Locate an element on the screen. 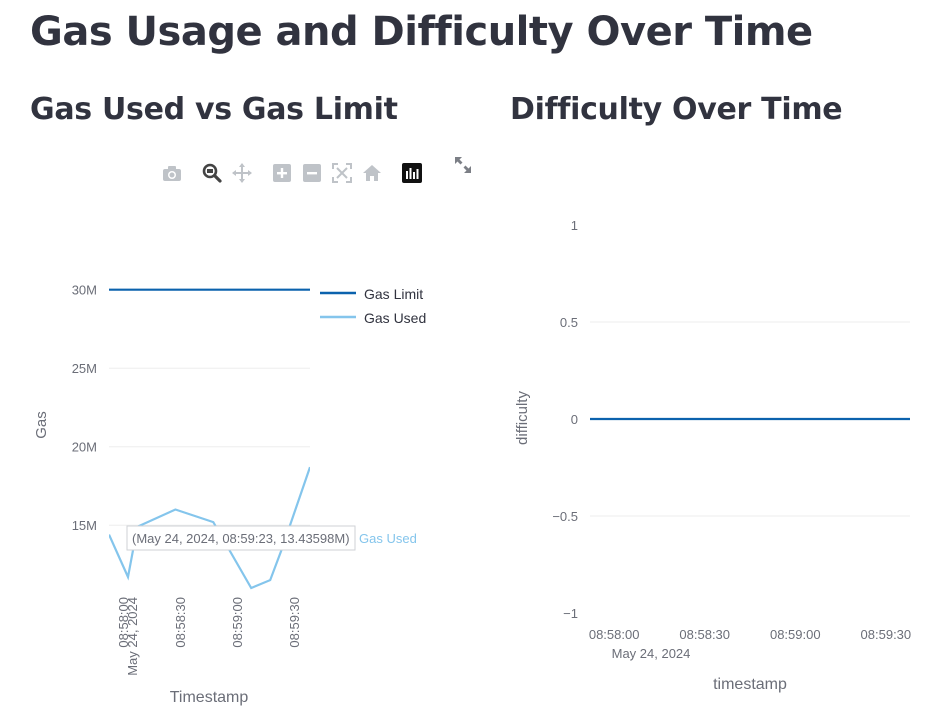  difficulty-y-tick-label: 1 is located at coordinates (574, 225).